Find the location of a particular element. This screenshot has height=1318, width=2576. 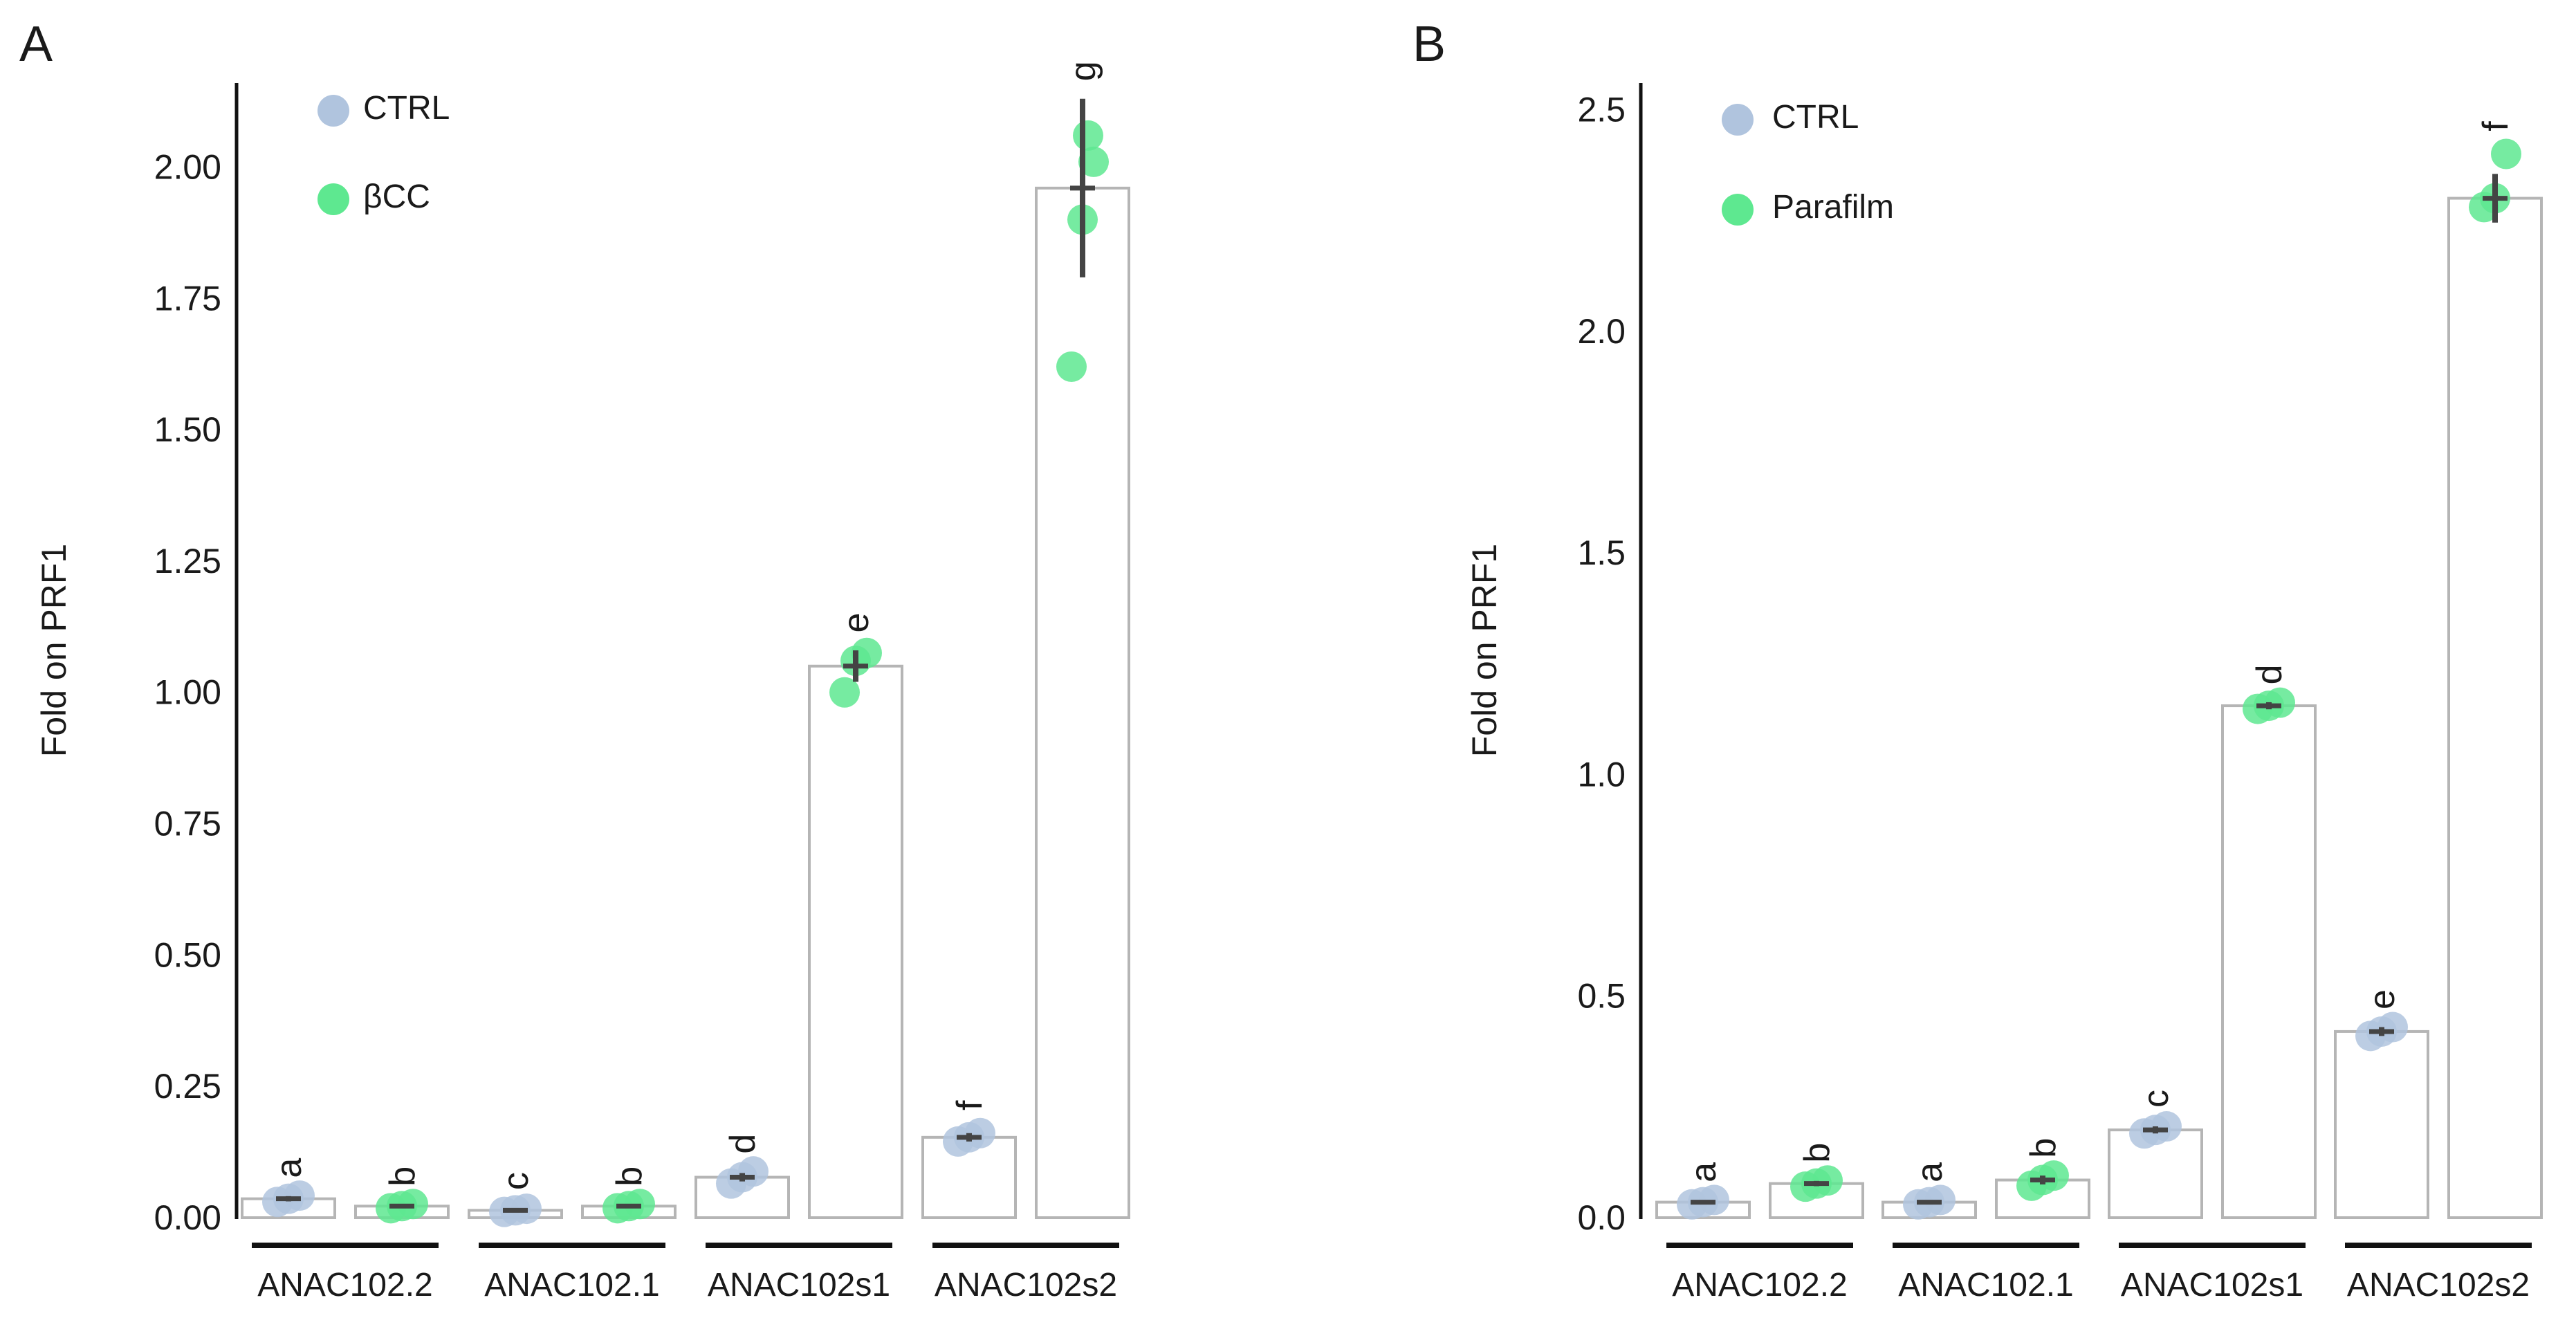

legend-label: βCC is located at coordinates (396, 197).